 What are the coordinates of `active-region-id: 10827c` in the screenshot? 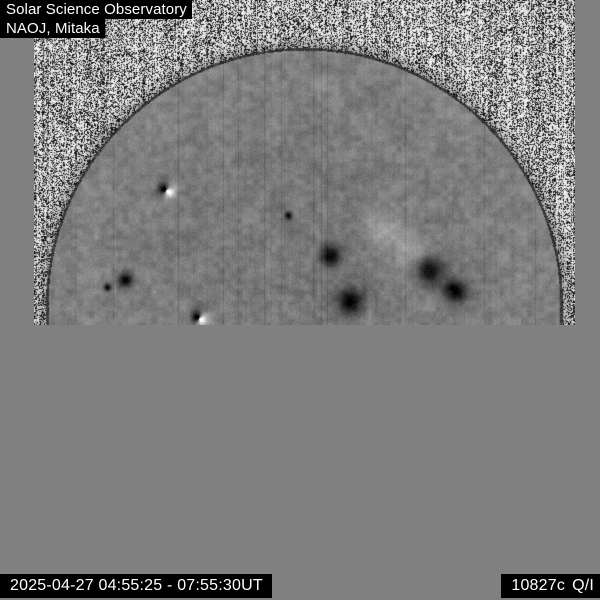 It's located at (538, 585).